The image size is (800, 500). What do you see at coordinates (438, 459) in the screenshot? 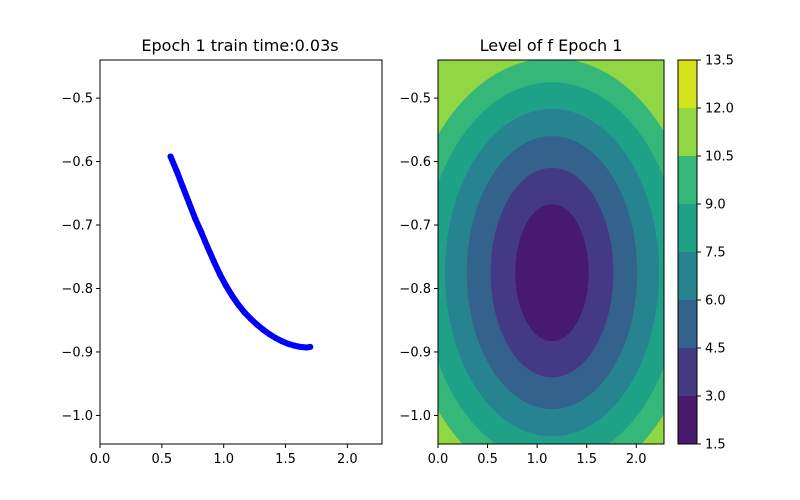
I see `contour-xtick-label: 0.0` at bounding box center [438, 459].